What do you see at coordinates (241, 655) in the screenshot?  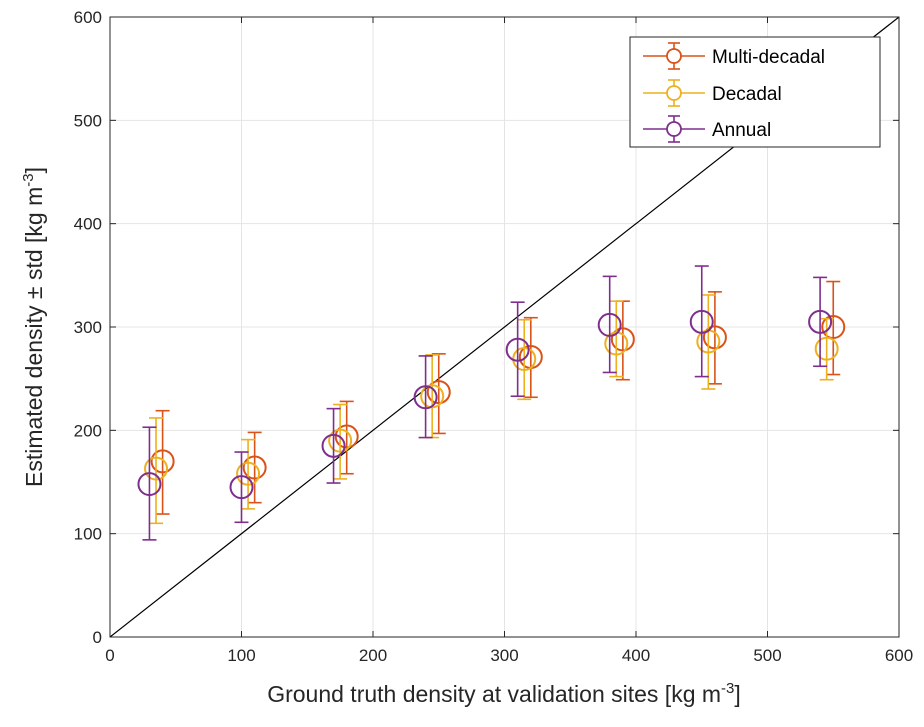 I see `x-tick-label: 100` at bounding box center [241, 655].